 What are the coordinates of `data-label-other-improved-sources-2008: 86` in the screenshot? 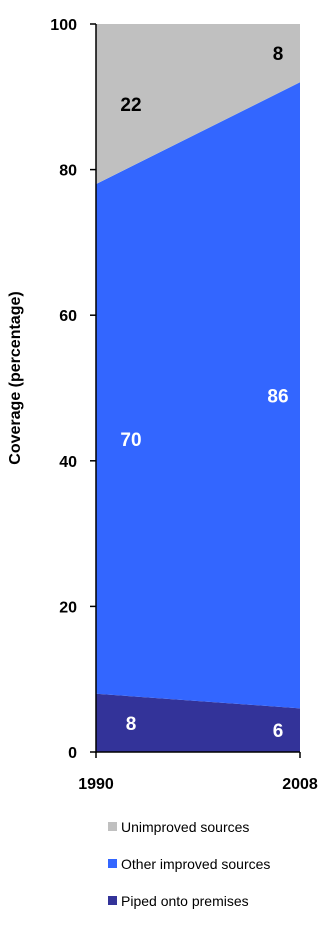 It's located at (277, 396).